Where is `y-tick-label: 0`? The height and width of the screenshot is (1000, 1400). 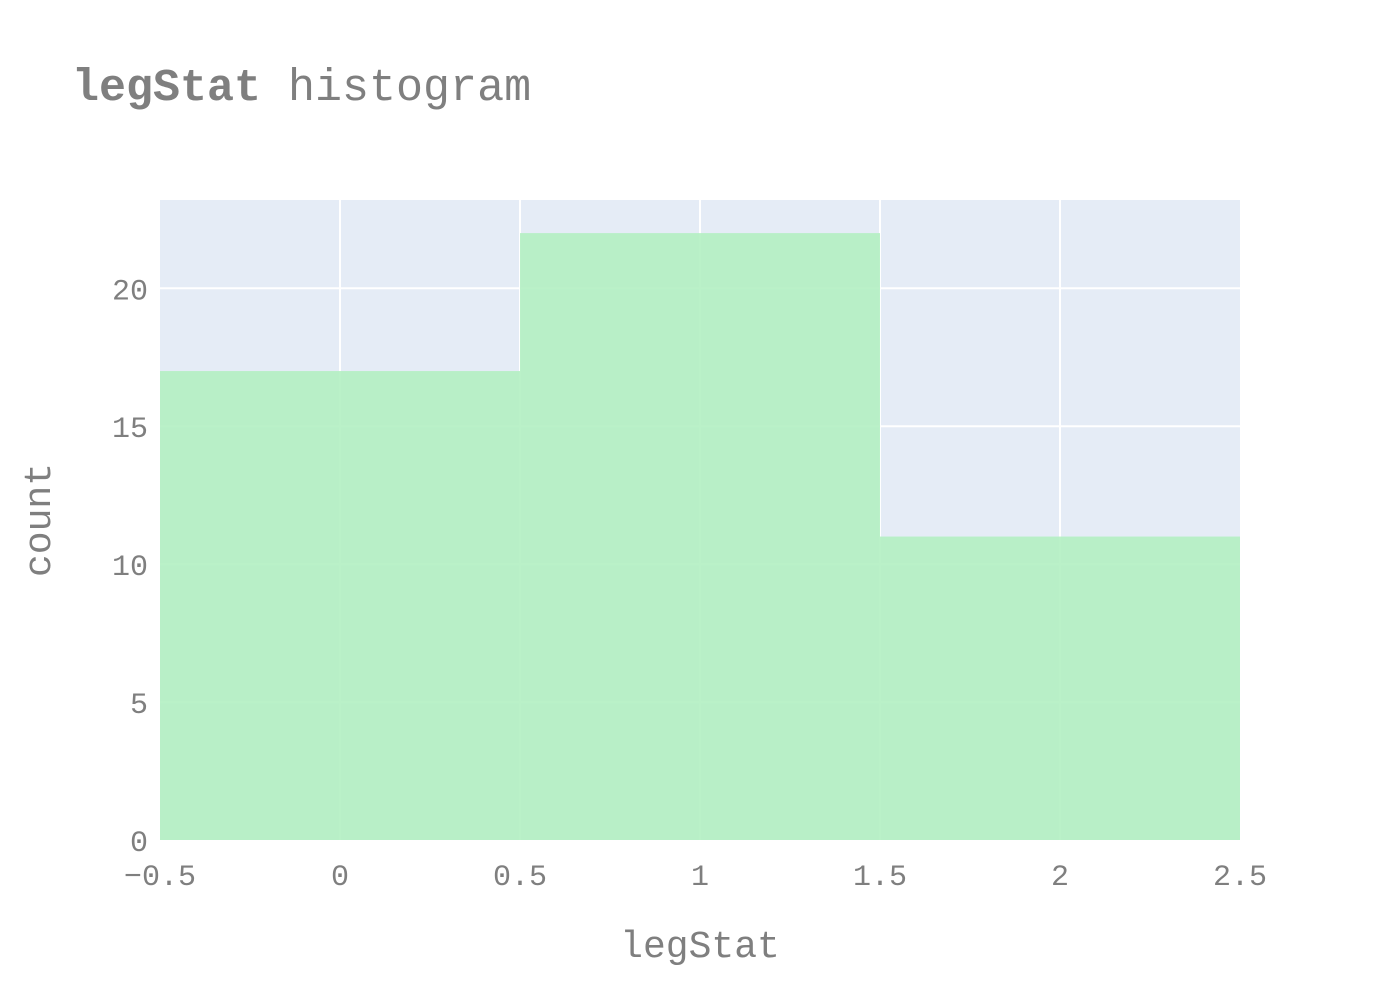 y-tick-label: 0 is located at coordinates (139, 844).